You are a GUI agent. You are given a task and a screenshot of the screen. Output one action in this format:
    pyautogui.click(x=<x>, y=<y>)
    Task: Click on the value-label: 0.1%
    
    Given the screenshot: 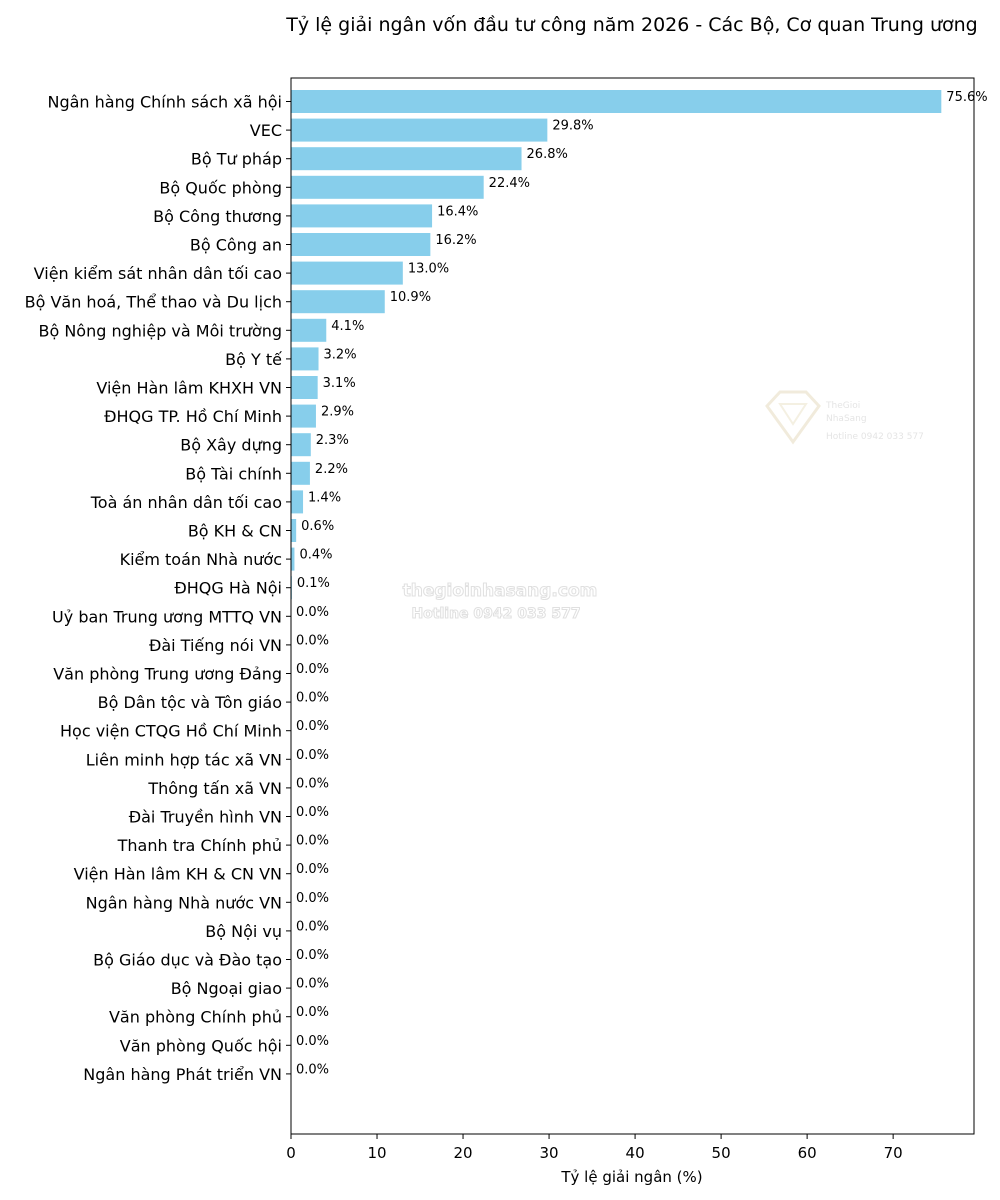 What is the action you would take?
    pyautogui.click(x=313, y=583)
    